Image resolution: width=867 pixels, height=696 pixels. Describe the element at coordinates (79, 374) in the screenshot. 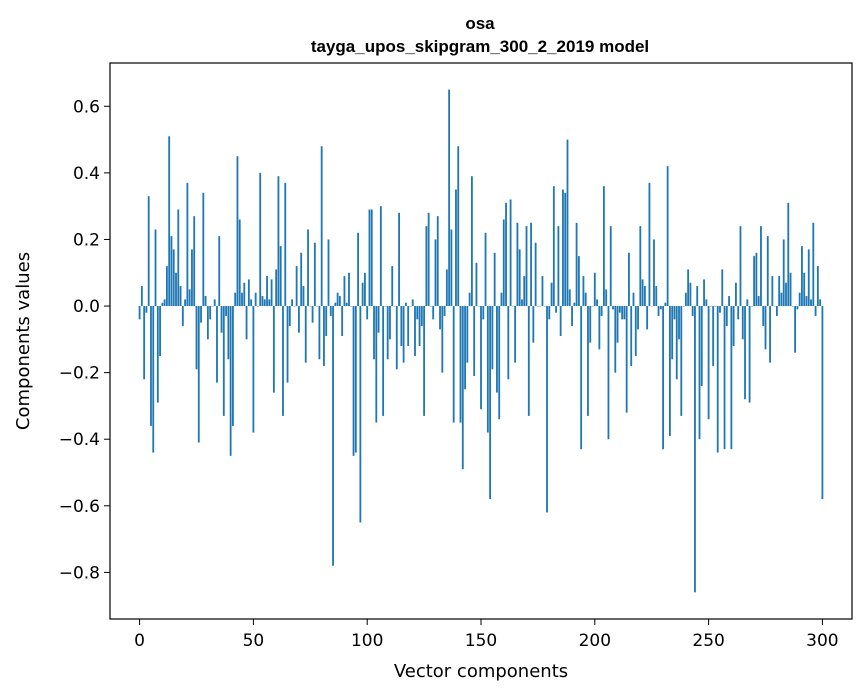

I see `y-tick-label: −0.2` at that location.